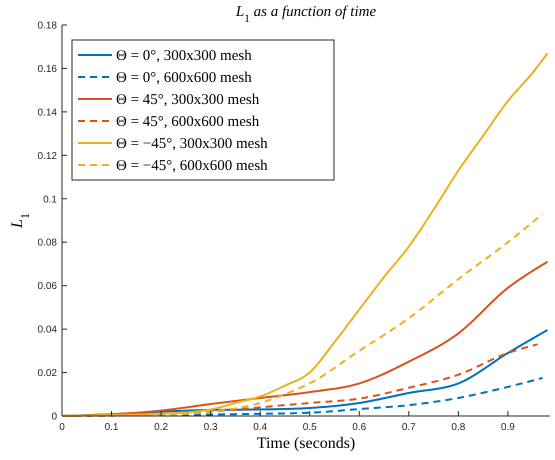 The height and width of the screenshot is (460, 555). What do you see at coordinates (48, 26) in the screenshot?
I see `y-tick-label: 0.18` at bounding box center [48, 26].